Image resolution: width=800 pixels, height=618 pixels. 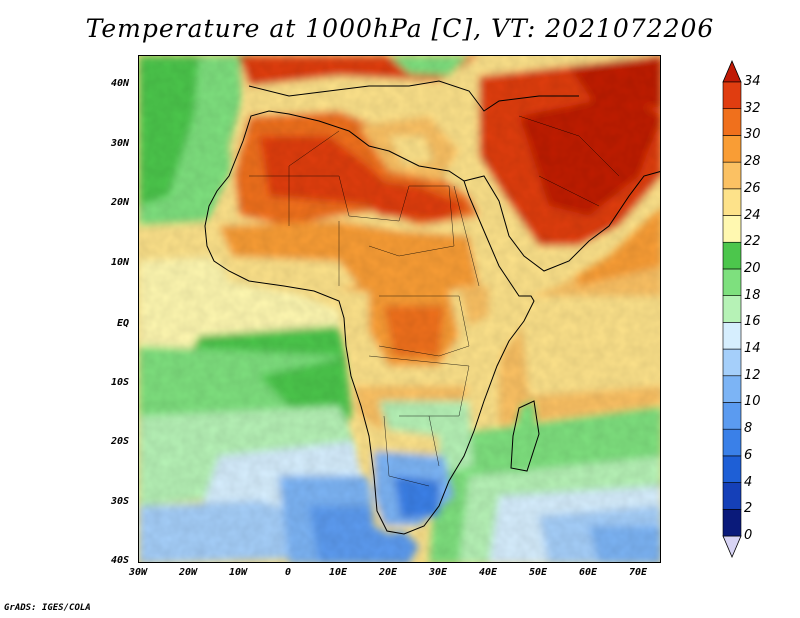 I want to click on colorbar-label: 12, so click(x=752, y=375).